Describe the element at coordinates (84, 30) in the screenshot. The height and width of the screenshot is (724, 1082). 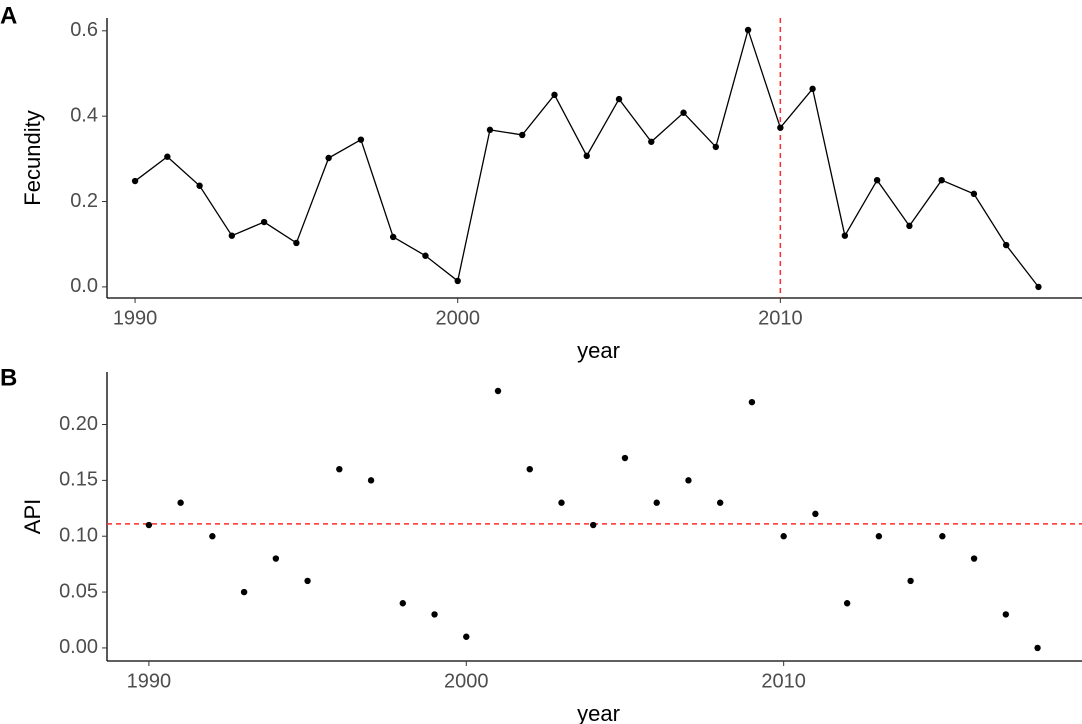
I see `y-tick-label: 0.6` at that location.